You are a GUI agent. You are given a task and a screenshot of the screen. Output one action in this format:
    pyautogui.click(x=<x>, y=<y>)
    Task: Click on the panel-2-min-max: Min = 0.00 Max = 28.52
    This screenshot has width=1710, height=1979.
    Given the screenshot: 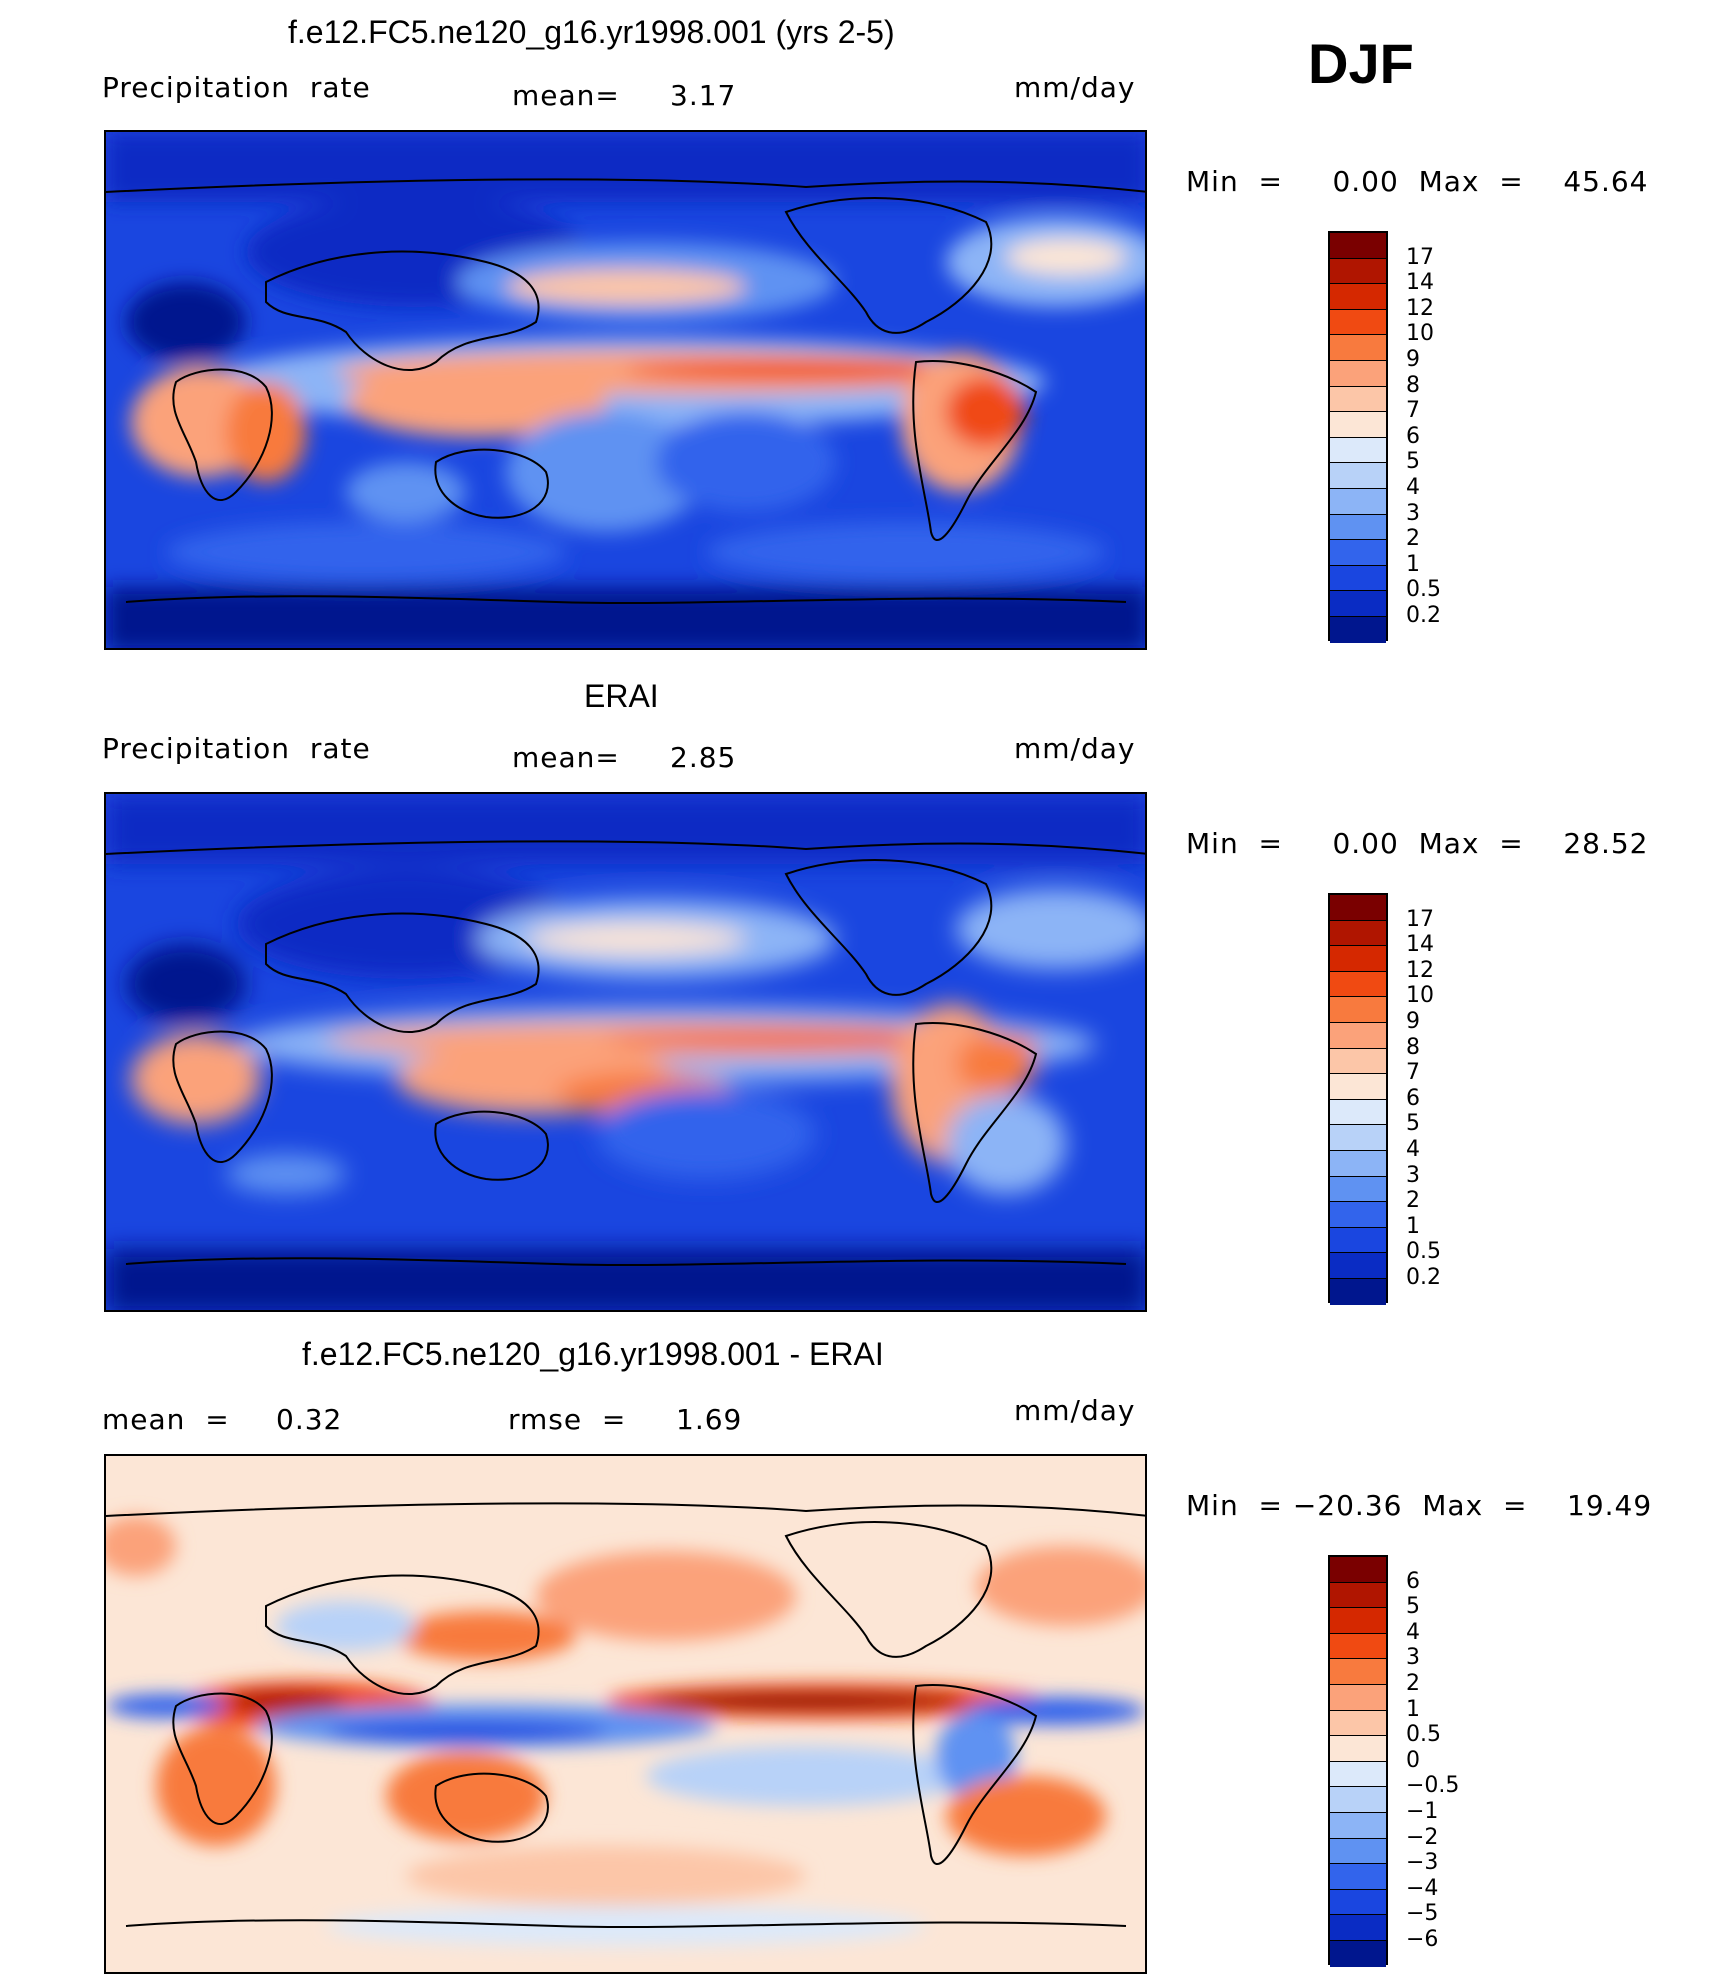 What is the action you would take?
    pyautogui.click(x=1417, y=843)
    